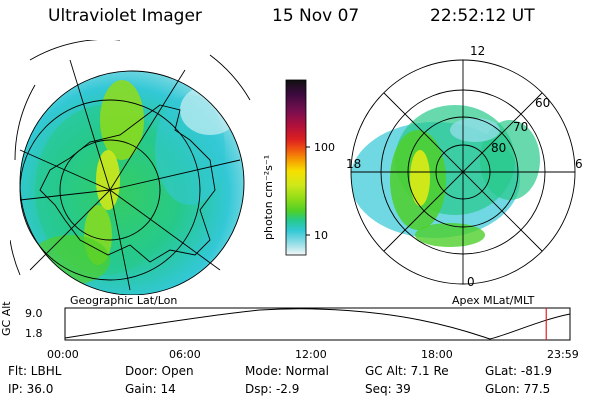  I want to click on gc-altitude-timeline, so click(317, 324).